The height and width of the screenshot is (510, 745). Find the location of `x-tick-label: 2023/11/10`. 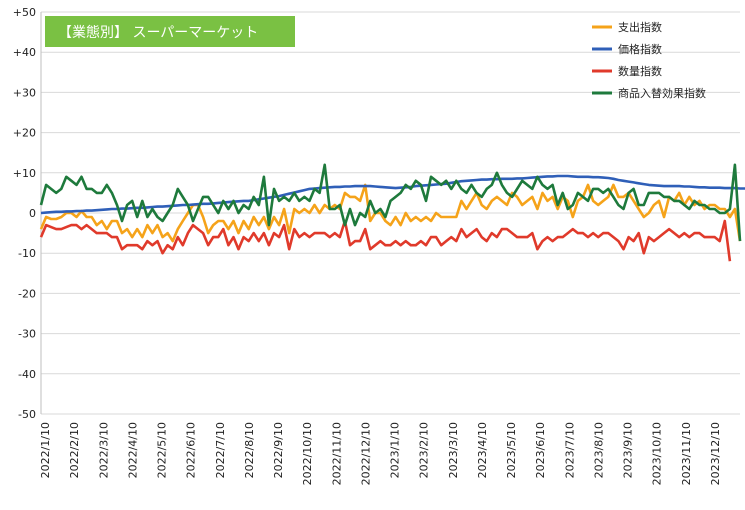

x-tick-label: 2023/11/10 is located at coordinates (686, 453).